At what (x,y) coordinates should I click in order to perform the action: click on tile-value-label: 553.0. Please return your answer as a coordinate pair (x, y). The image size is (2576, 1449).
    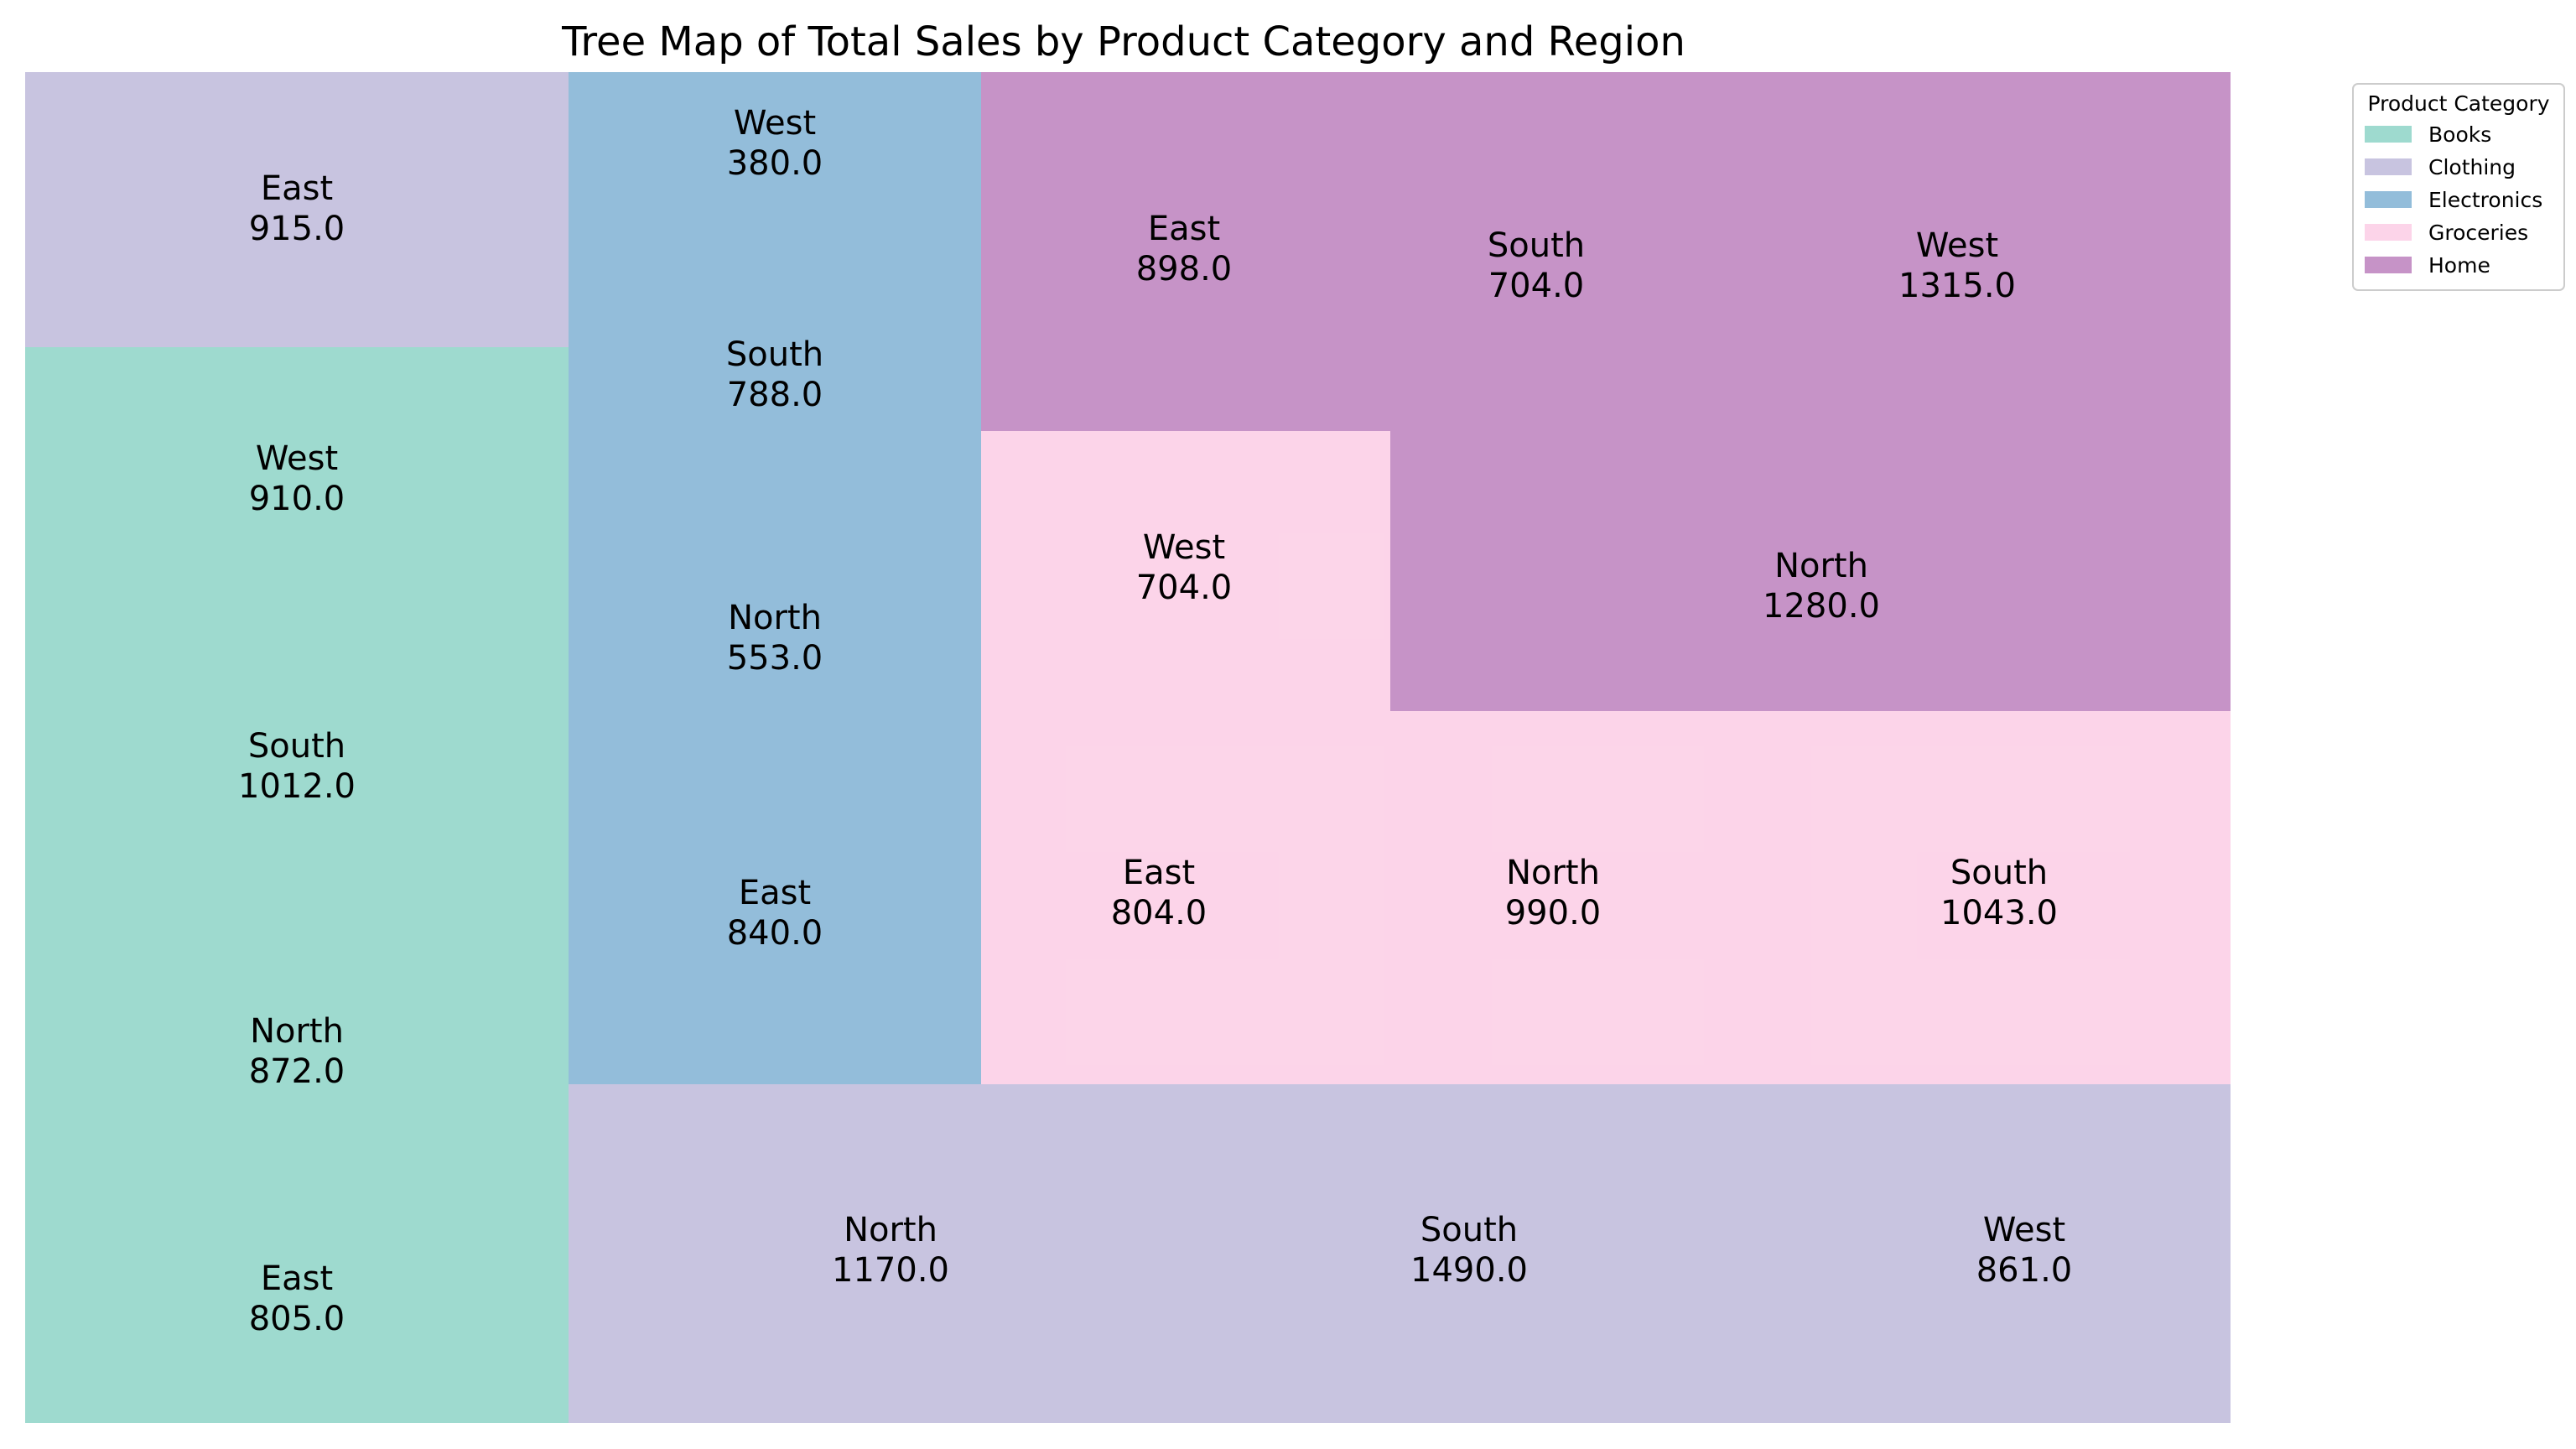
    Looking at the image, I should click on (775, 658).